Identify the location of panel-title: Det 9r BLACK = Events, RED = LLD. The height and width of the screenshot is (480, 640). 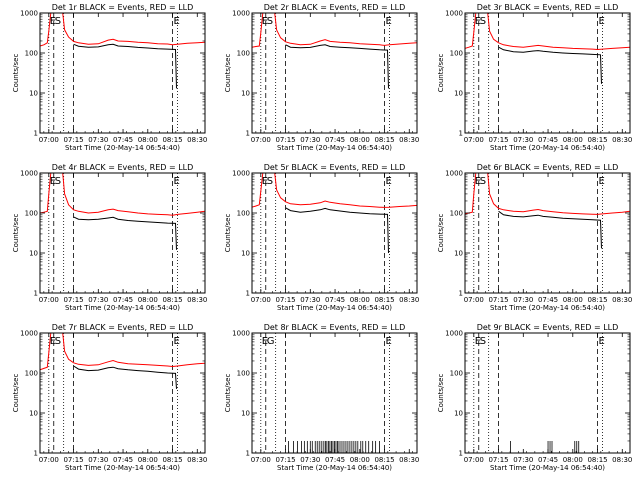
(548, 327).